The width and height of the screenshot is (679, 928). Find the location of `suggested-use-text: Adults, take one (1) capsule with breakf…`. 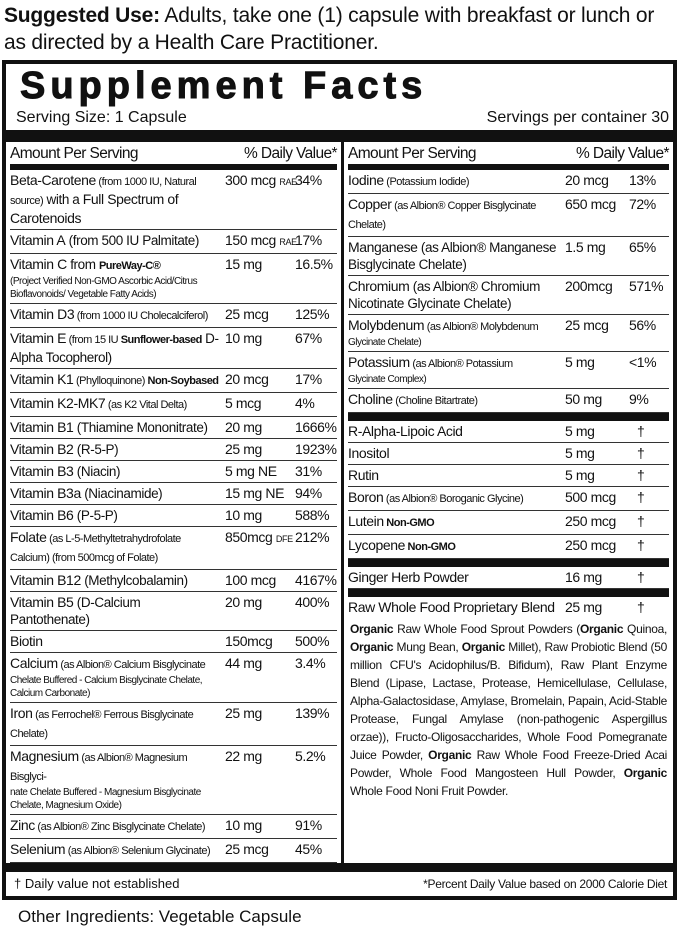

suggested-use-text: Adults, take one (1) capsule with breakf… is located at coordinates (329, 29).